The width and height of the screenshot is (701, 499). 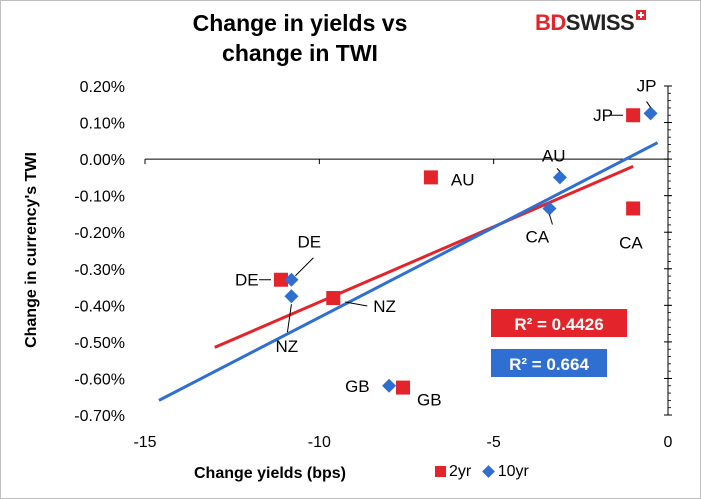 What do you see at coordinates (403, 387) in the screenshot?
I see `marker-2yr-gb` at bounding box center [403, 387].